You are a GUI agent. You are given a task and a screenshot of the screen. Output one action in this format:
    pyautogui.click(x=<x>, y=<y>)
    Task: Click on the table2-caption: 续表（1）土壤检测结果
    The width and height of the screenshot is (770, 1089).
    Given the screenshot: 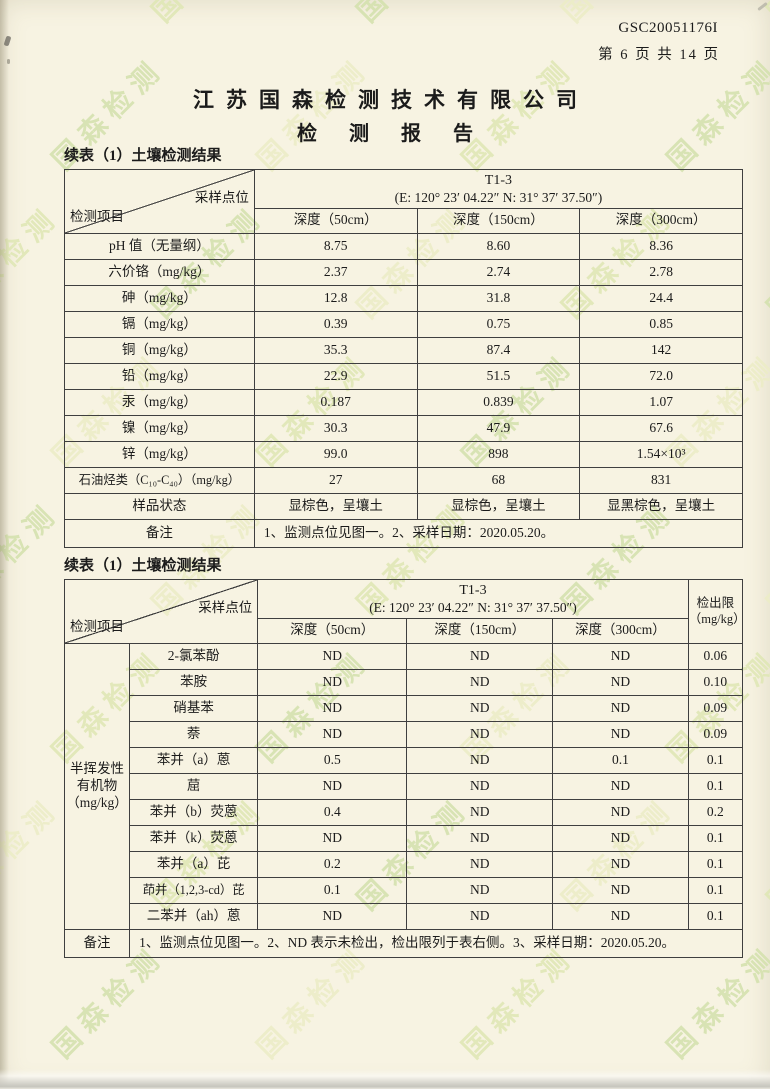 What is the action you would take?
    pyautogui.click(x=143, y=566)
    